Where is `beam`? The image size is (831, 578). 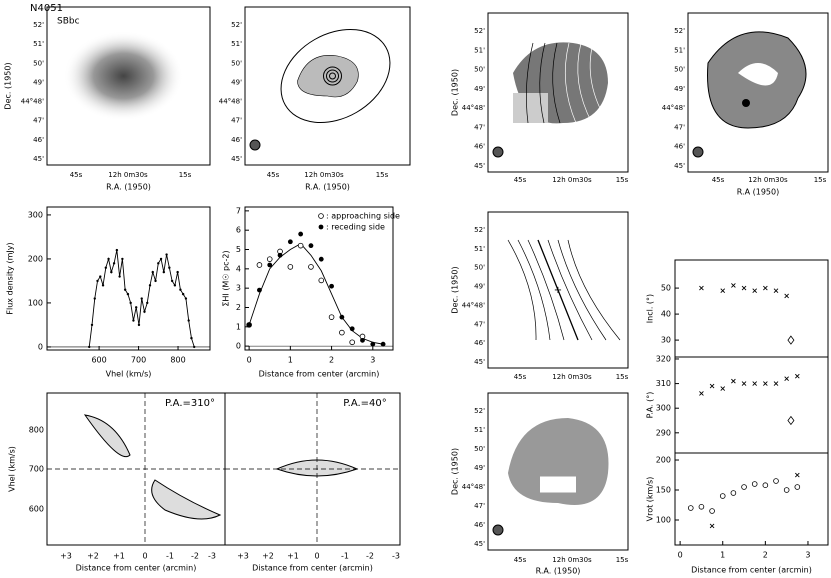 beam is located at coordinates (498, 530).